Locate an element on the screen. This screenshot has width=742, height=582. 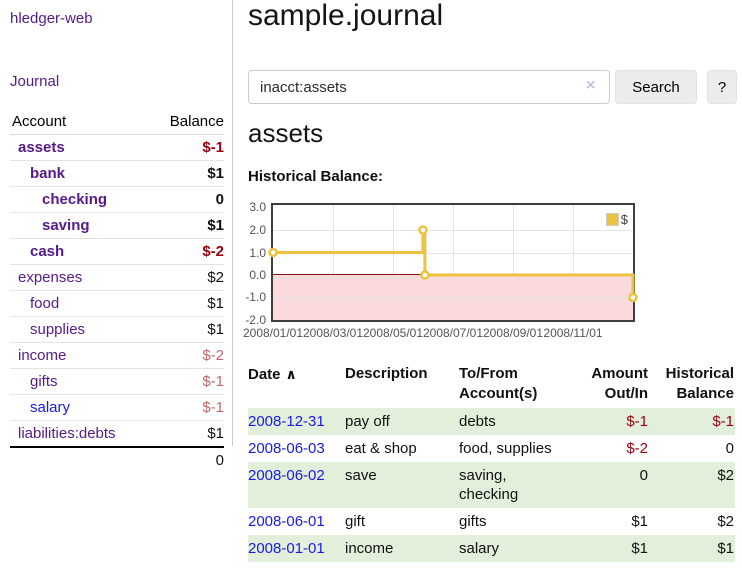
search-input is located at coordinates (429, 87).